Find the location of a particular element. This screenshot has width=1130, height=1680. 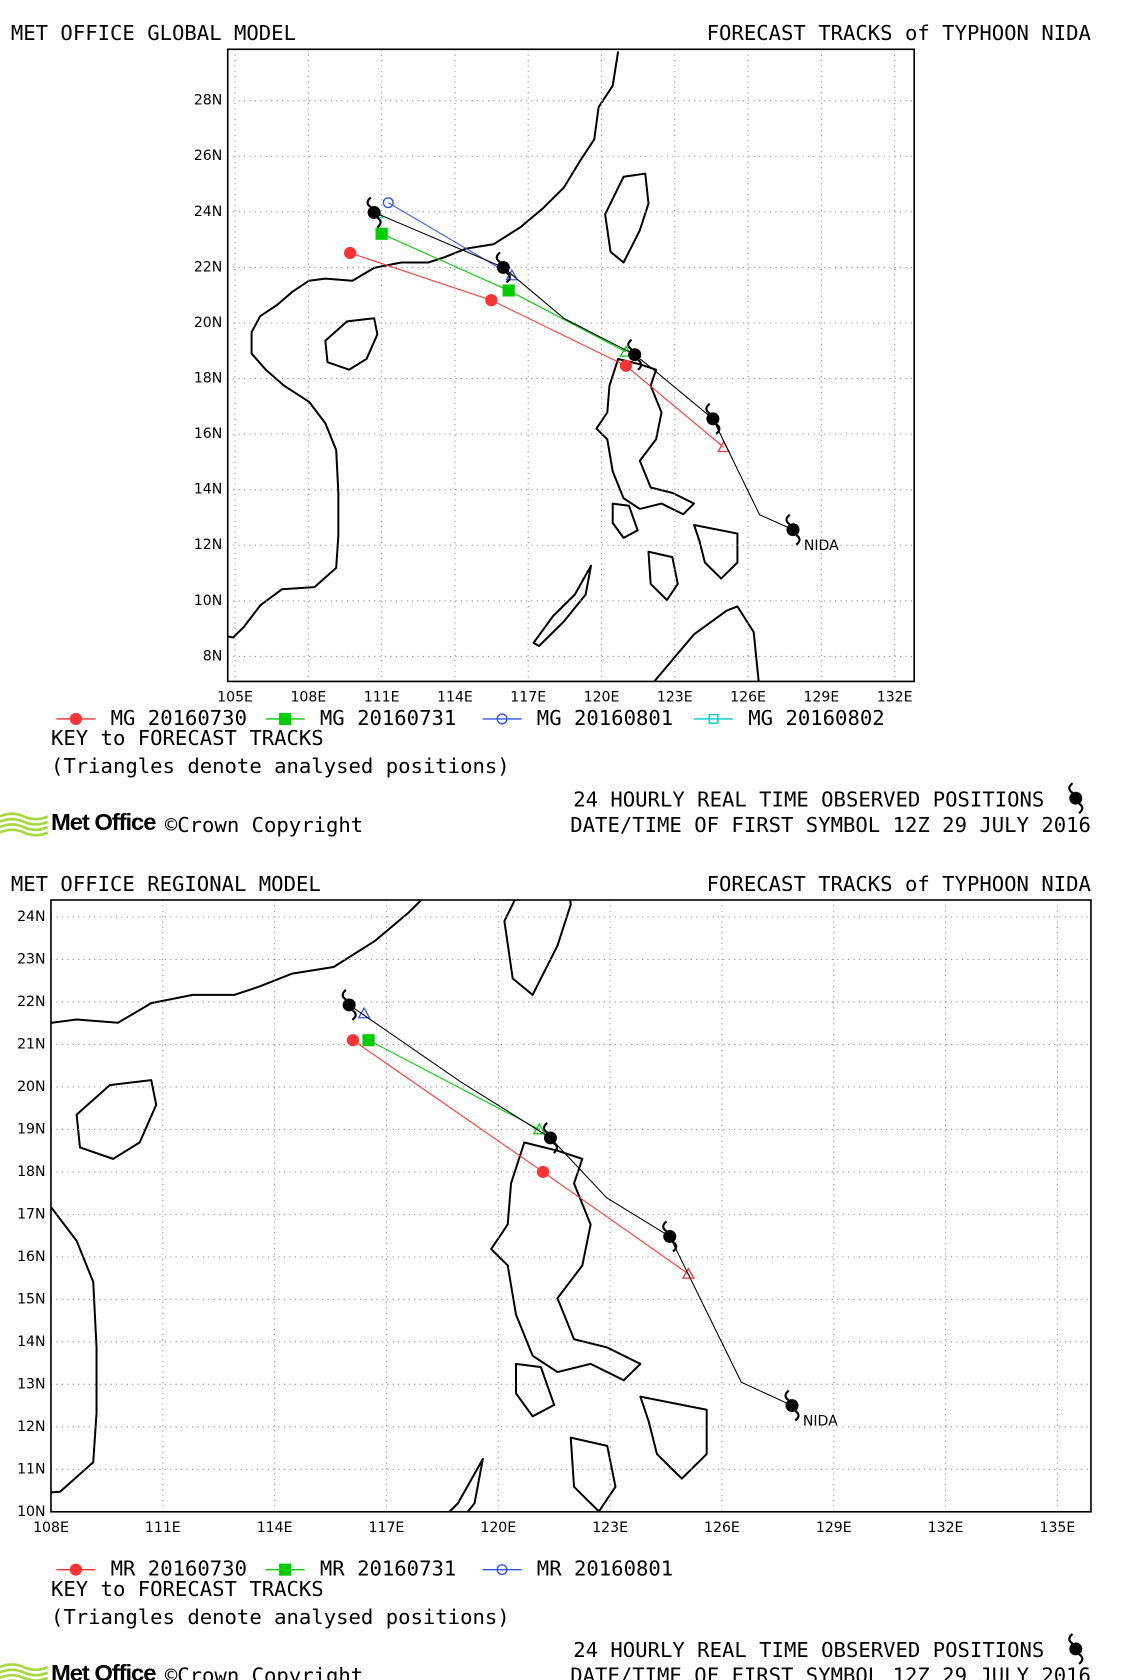

panel-title: MET OFFICE REGIONAL MODEL is located at coordinates (166, 884).